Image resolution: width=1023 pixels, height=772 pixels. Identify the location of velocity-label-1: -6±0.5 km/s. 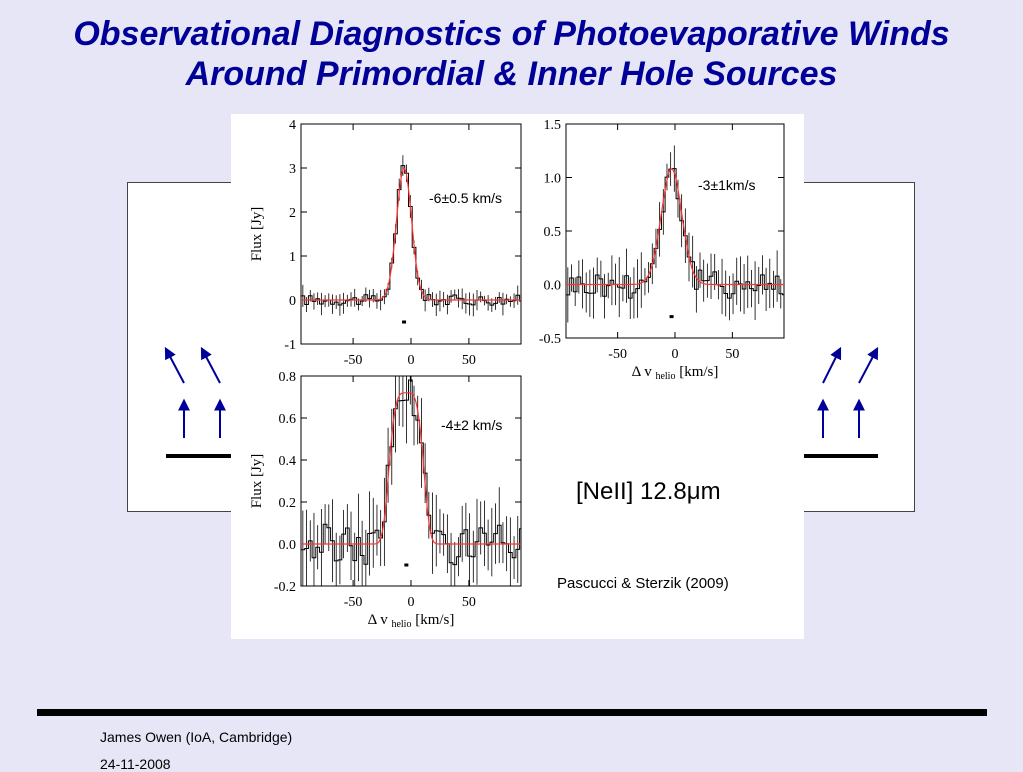
(466, 198).